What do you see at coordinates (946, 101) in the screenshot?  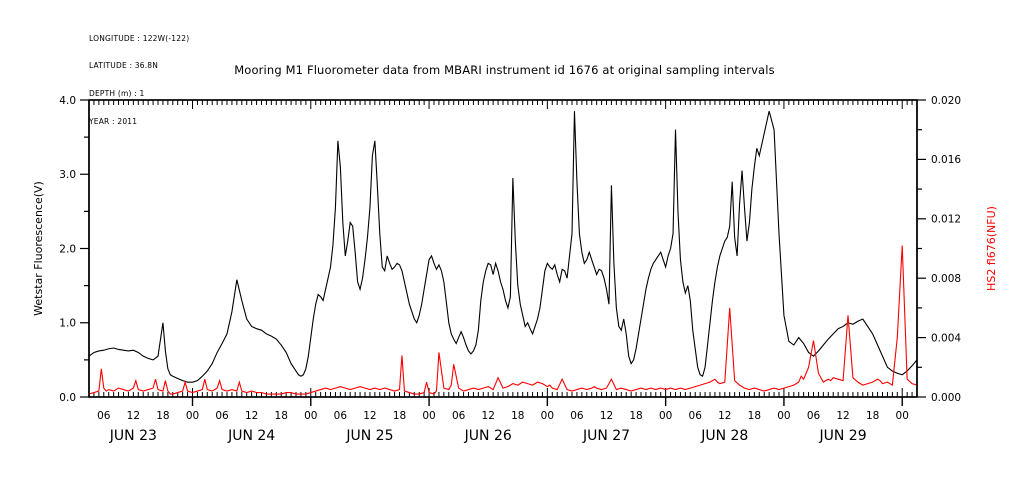 I see `y-tick-label-right: 0.020` at bounding box center [946, 101].